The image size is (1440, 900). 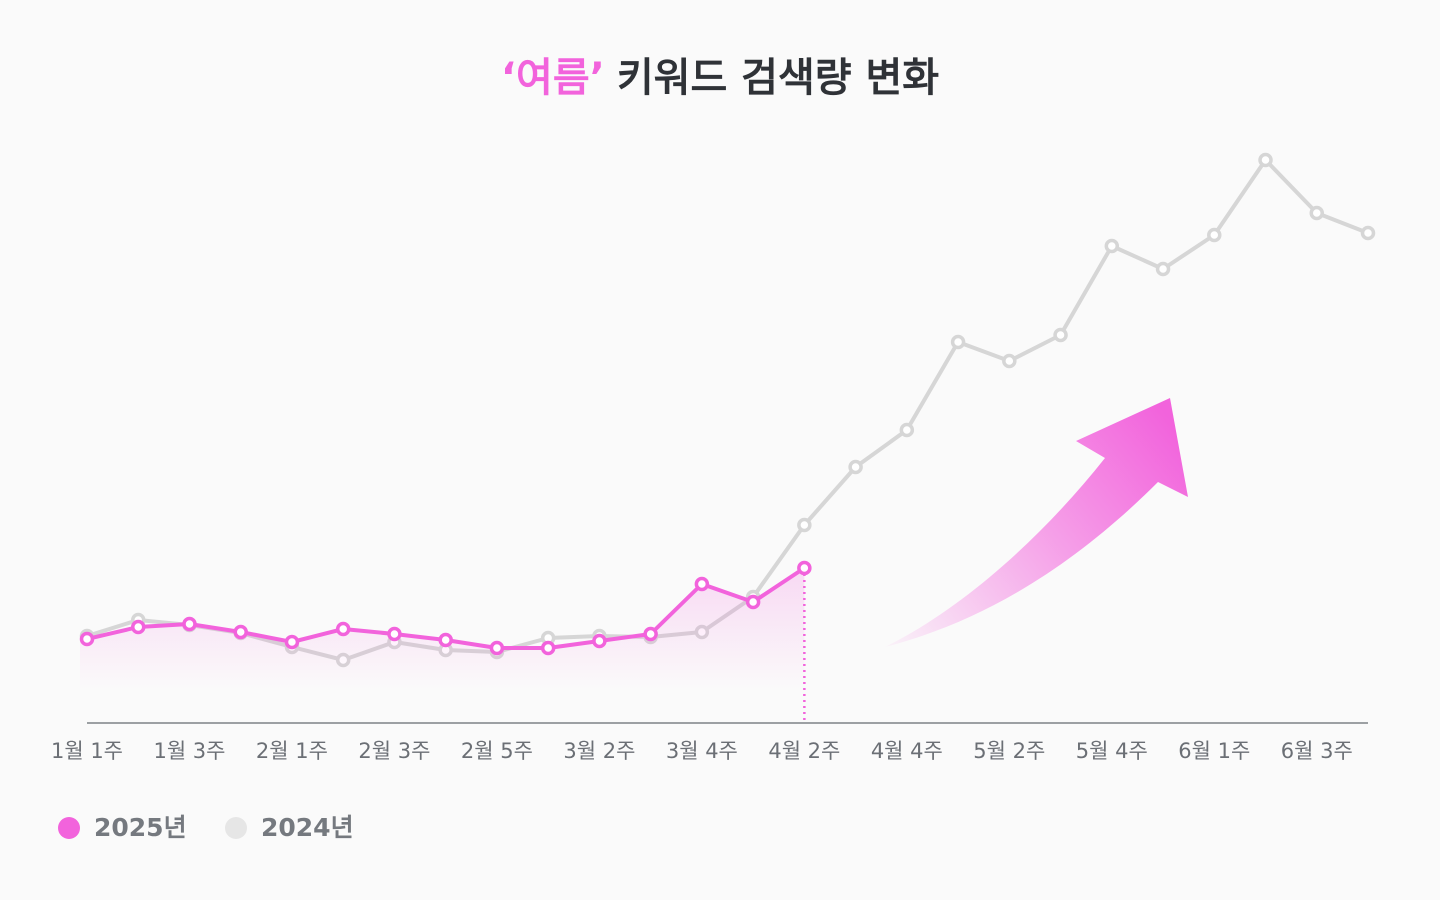 What do you see at coordinates (778, 78) in the screenshot?
I see `title-text: 키워드 검색량 변화` at bounding box center [778, 78].